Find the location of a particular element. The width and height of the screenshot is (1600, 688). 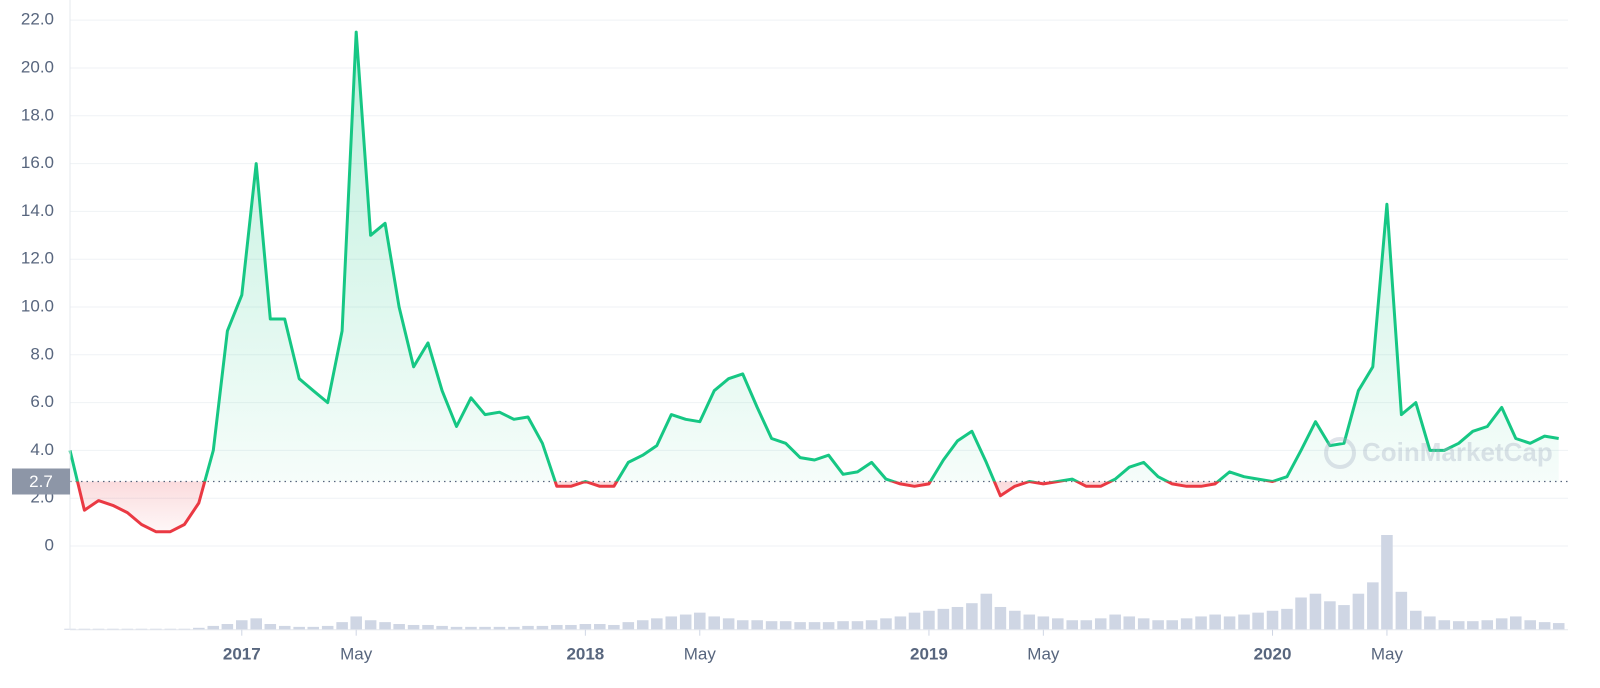

y-tick-label: 6.0 is located at coordinates (42, 401).